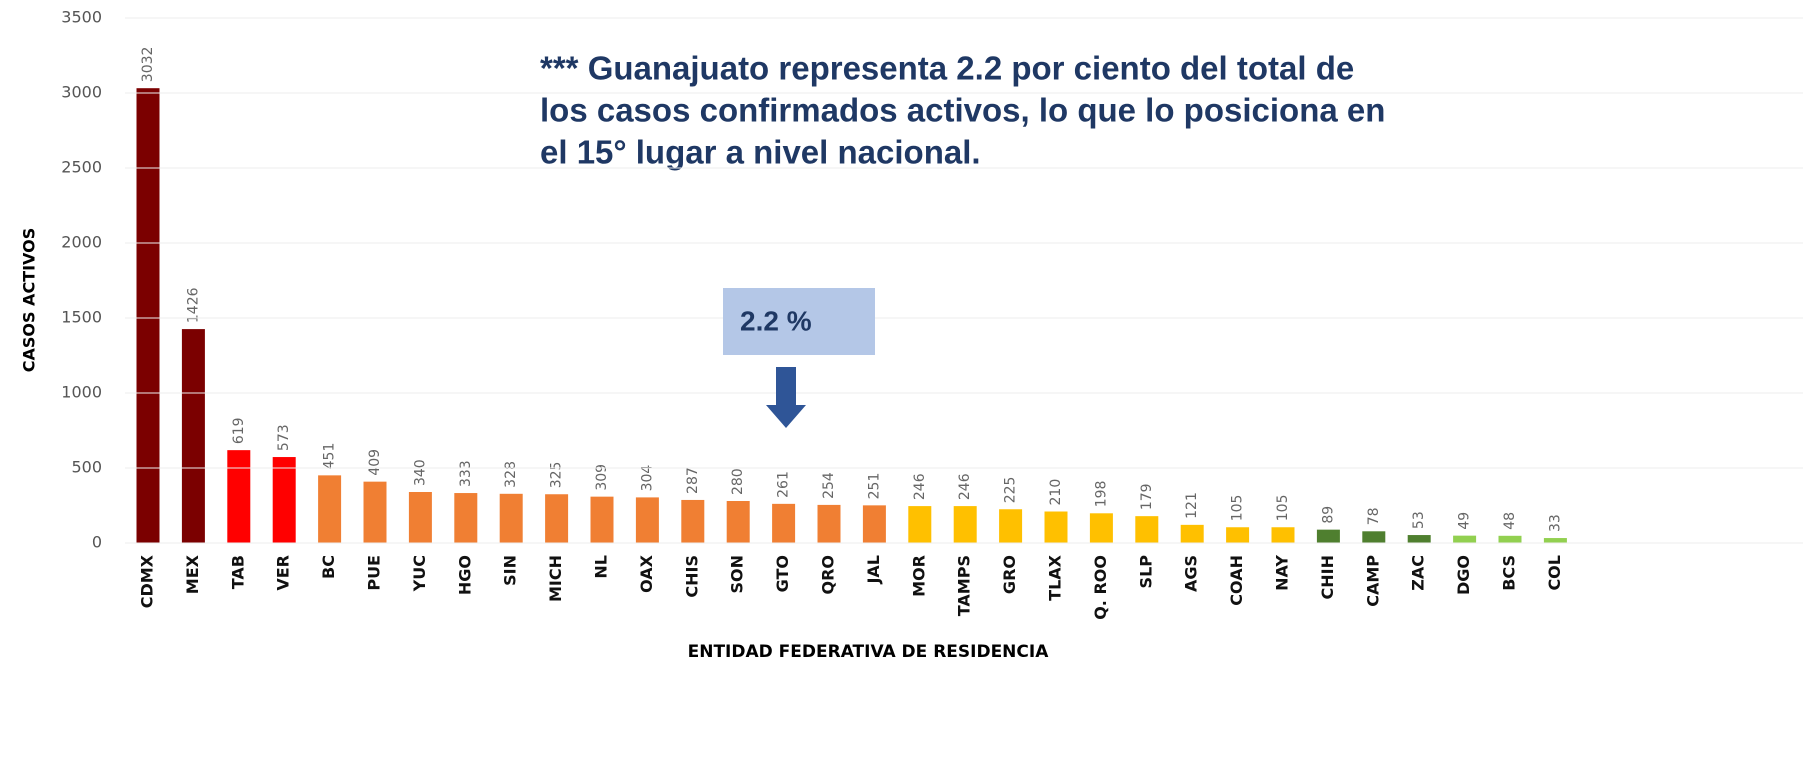 The image size is (1803, 761). I want to click on data-label: 304, so click(647, 478).